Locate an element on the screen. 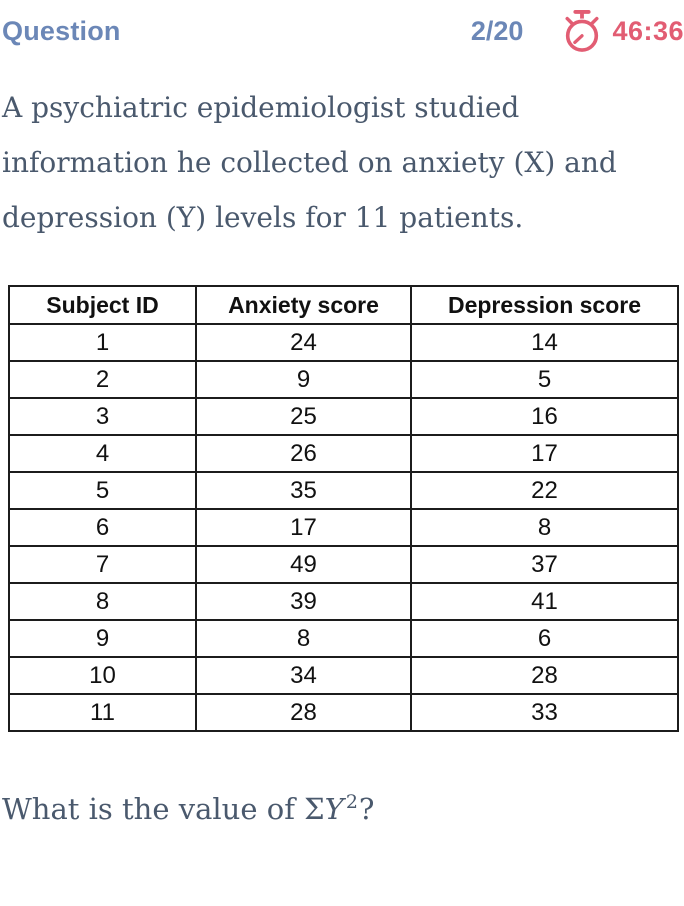  table-cell: 22 is located at coordinates (544, 490).